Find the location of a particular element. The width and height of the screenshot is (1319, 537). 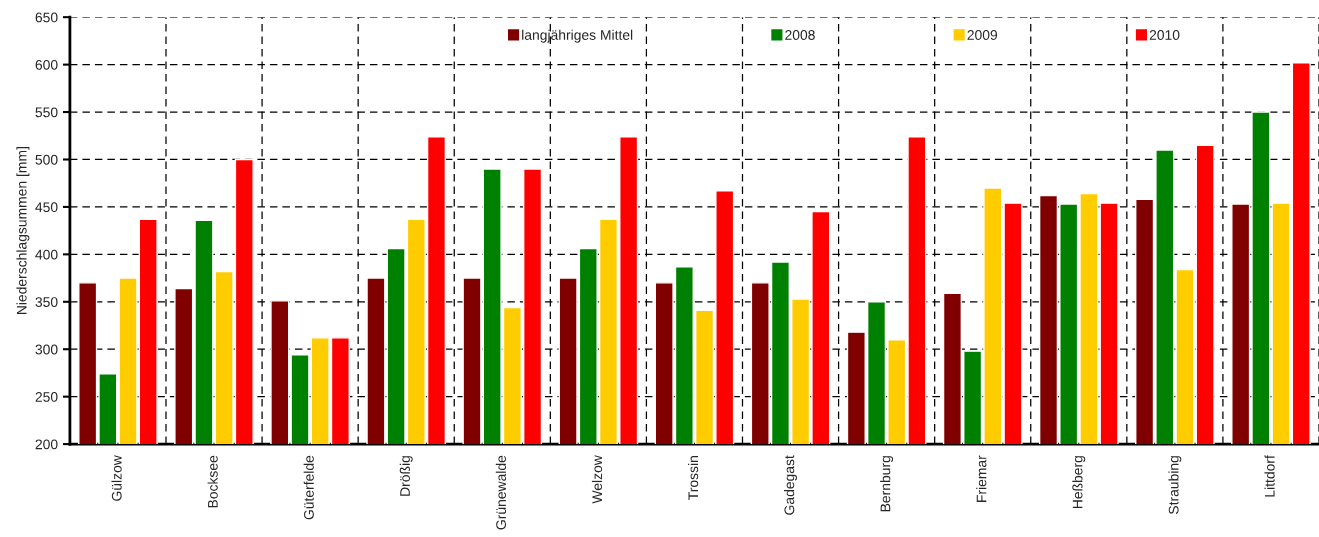

legend-label: 2009 is located at coordinates (982, 35).